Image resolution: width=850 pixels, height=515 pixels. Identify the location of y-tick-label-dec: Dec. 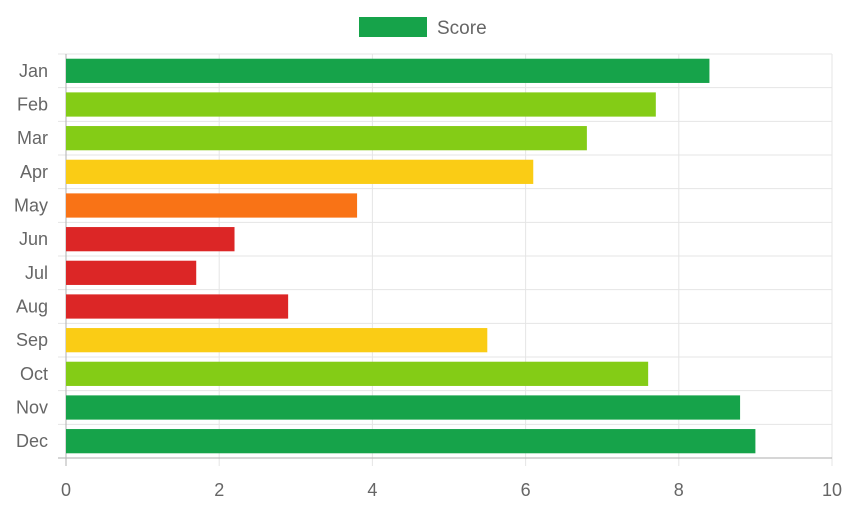
(32, 441).